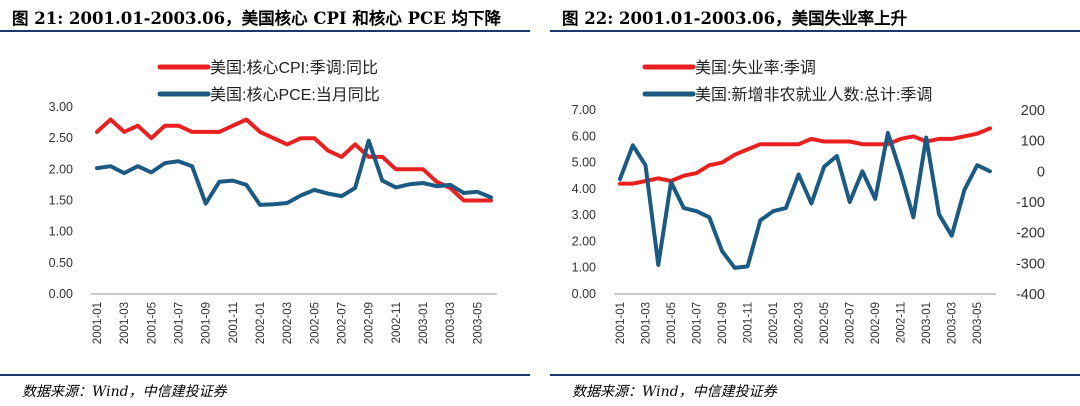 This screenshot has width=1080, height=406. I want to click on y2-tick-label: -200, so click(1030, 234).